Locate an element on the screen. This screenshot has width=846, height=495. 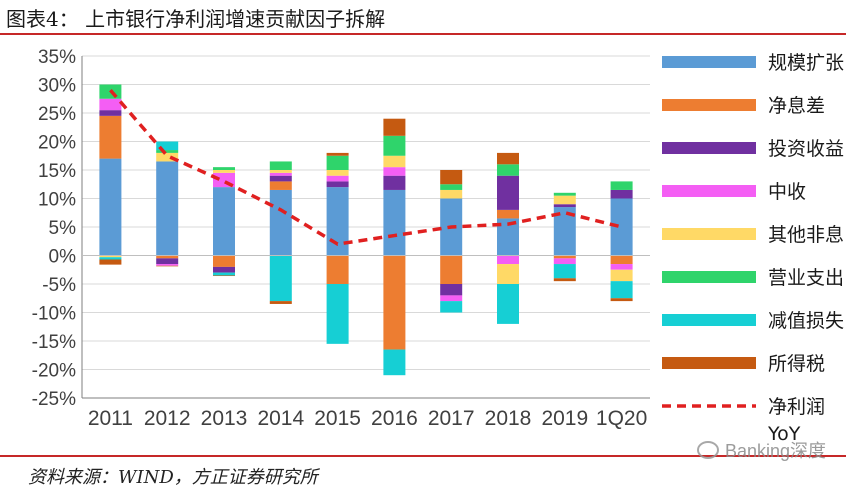
x-tick-label: 2015 is located at coordinates (337, 418).